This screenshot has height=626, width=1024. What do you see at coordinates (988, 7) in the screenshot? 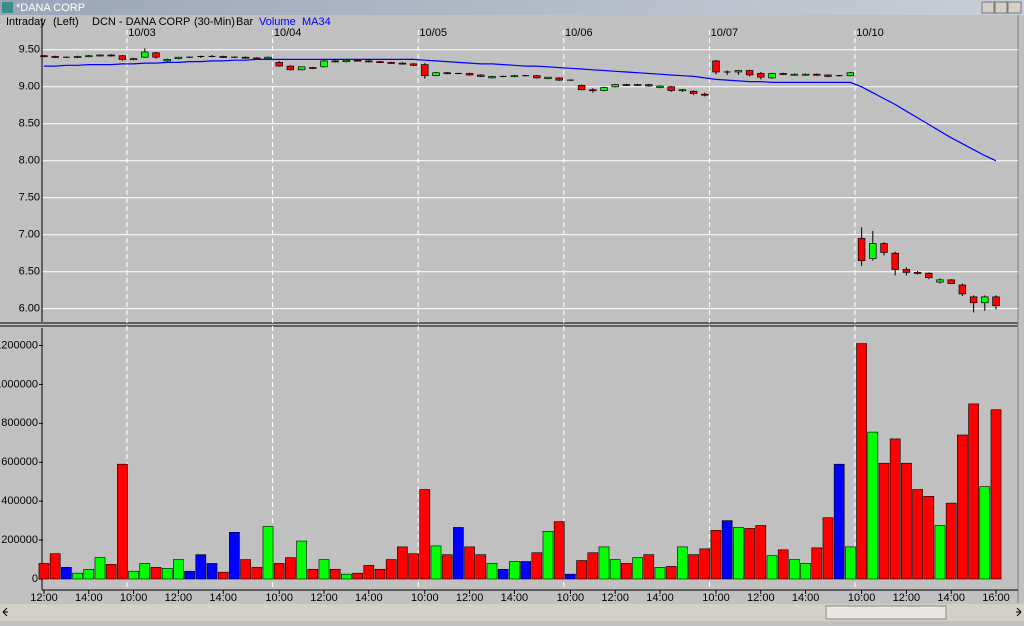
I see `minimize-button` at bounding box center [988, 7].